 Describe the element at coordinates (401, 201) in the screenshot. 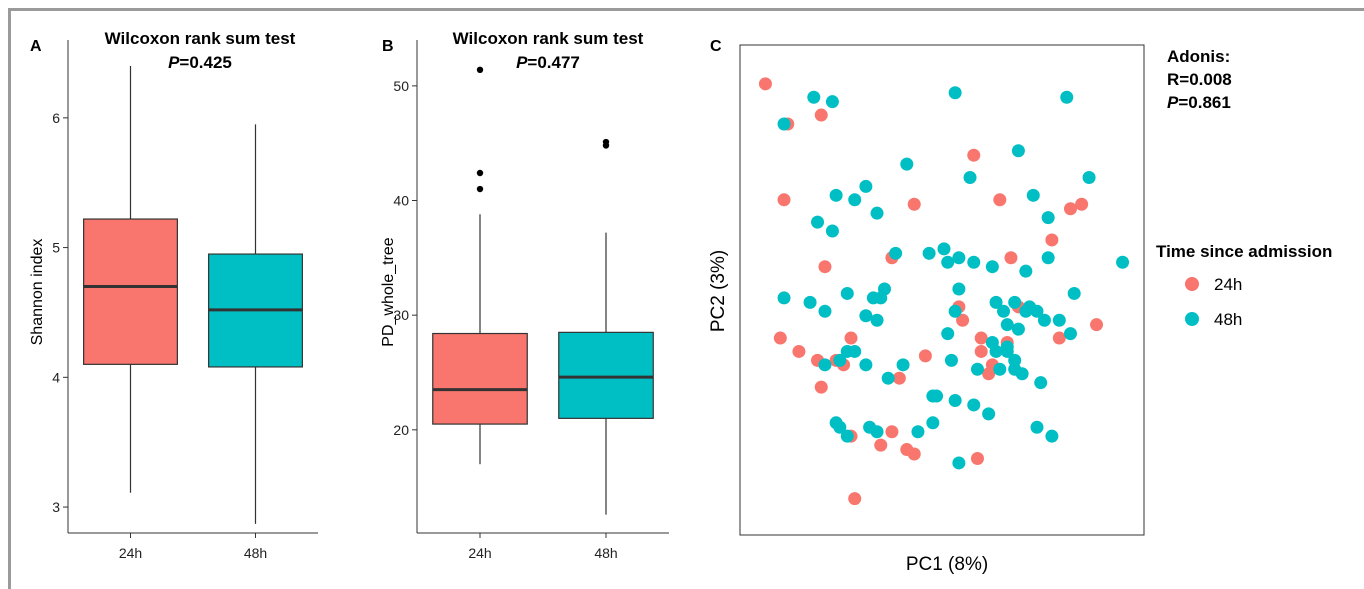

I see `panel-b-y-tick-label: 40` at that location.